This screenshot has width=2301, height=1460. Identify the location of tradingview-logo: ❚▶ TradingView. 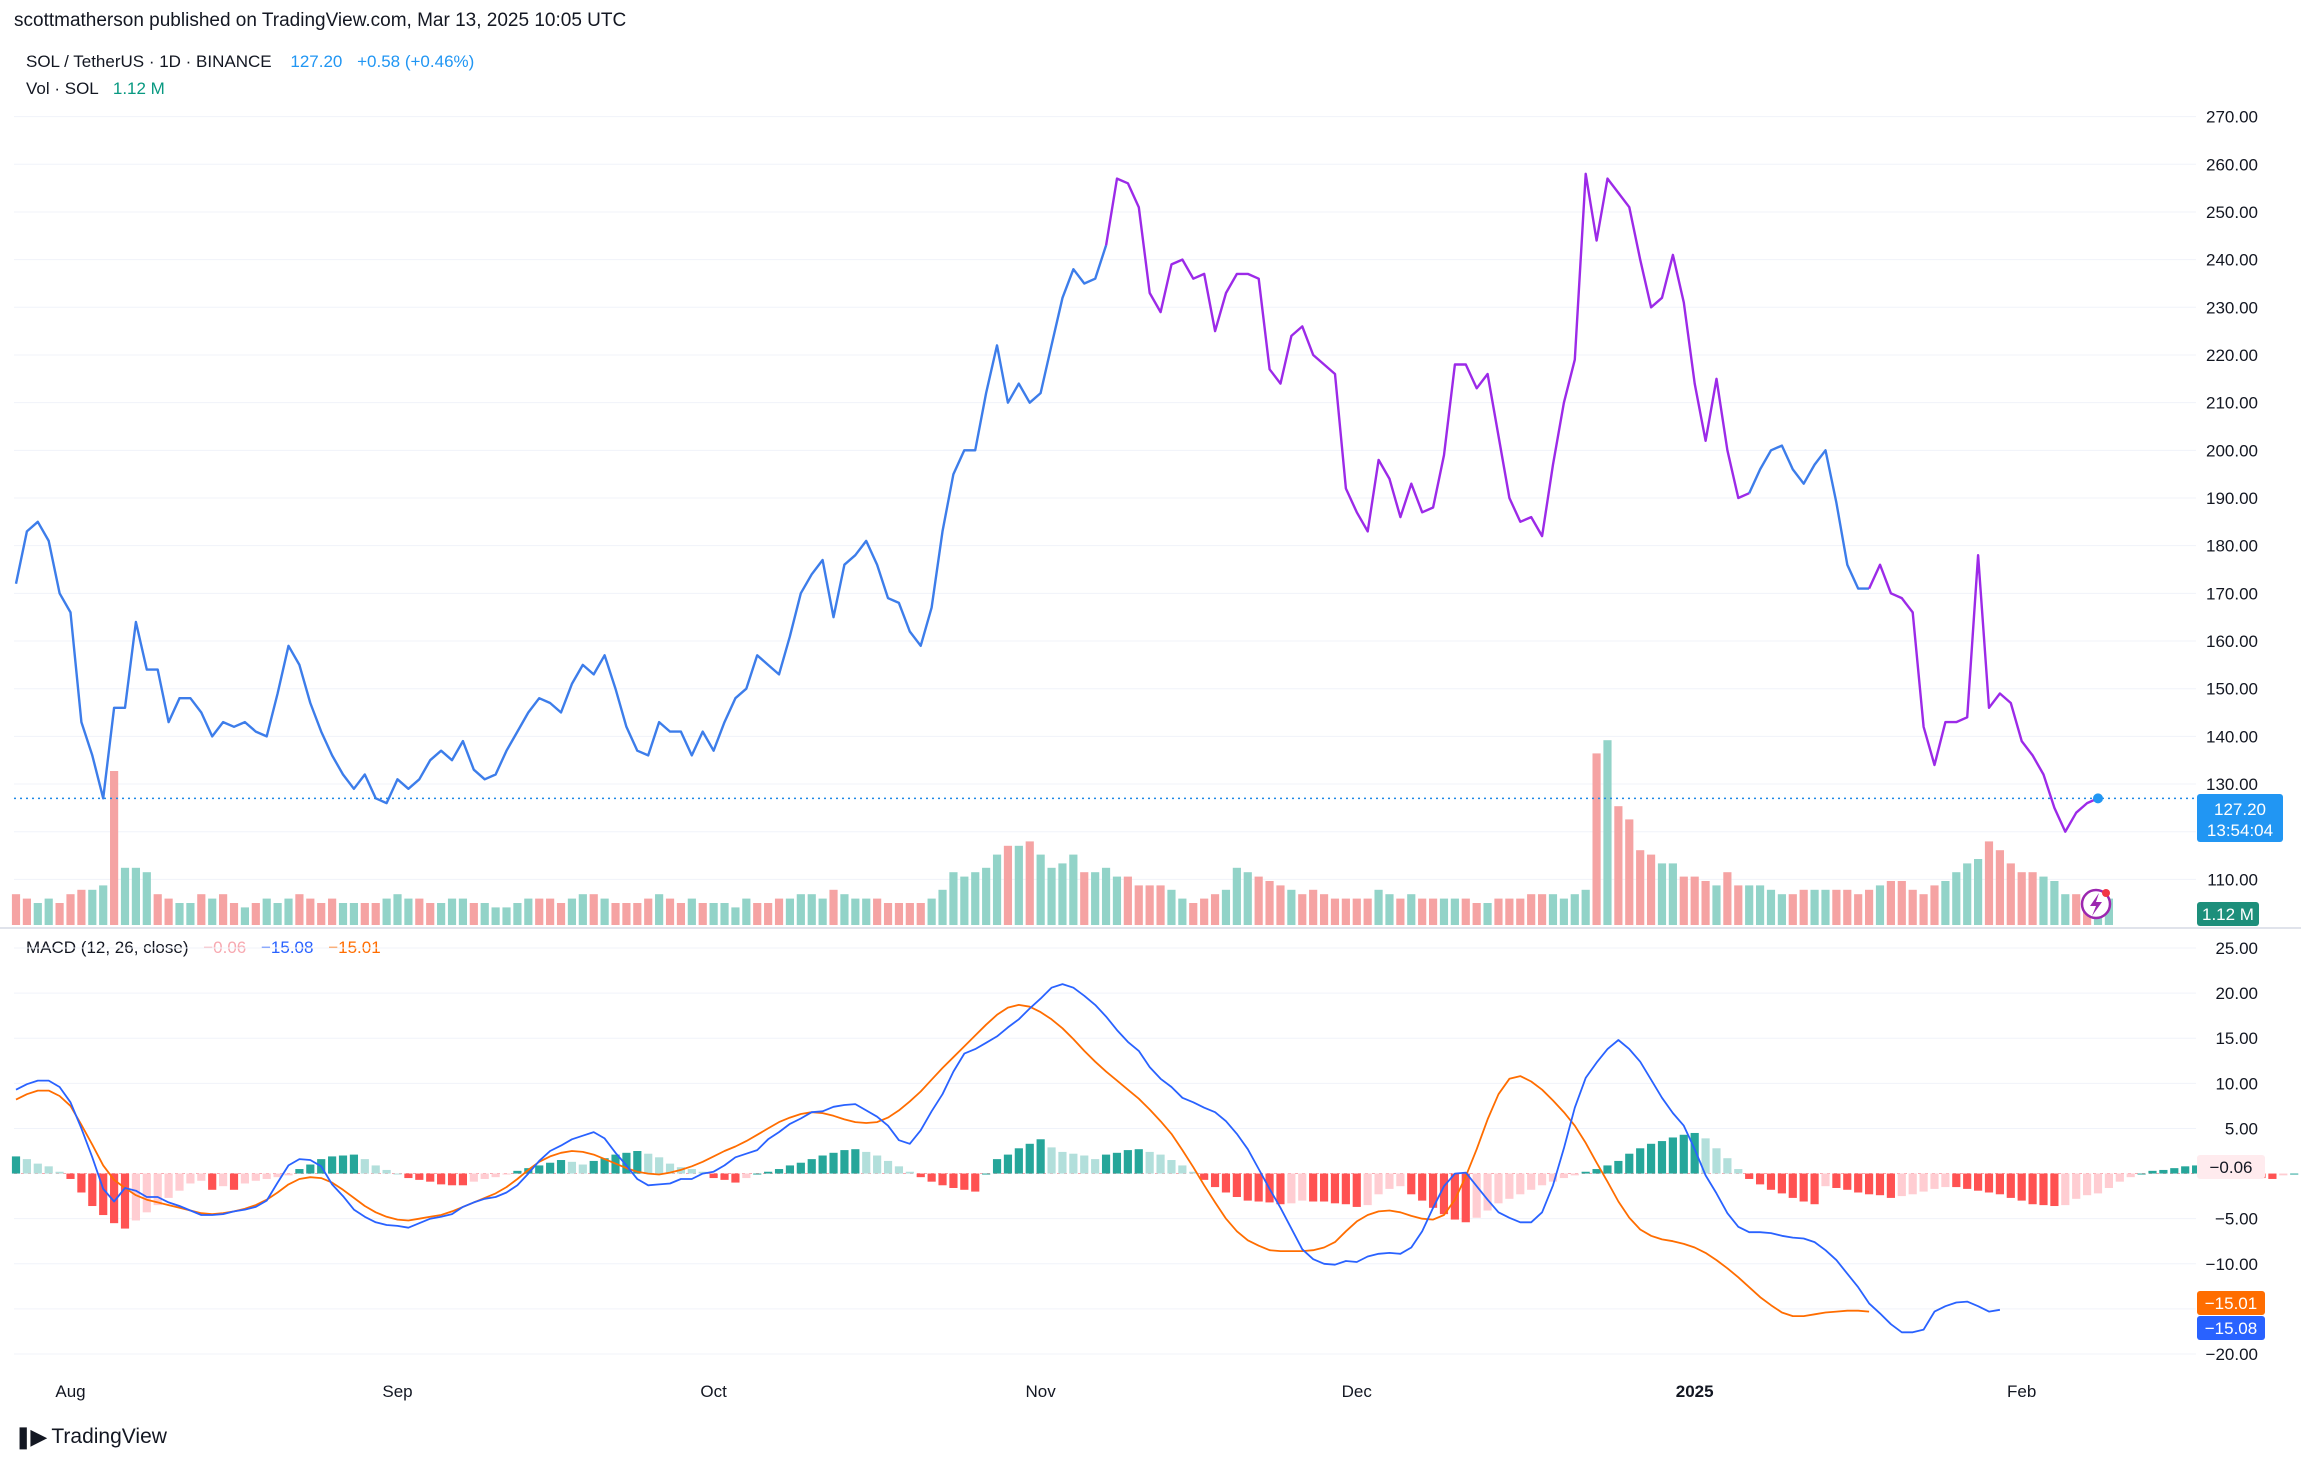
(90, 1437).